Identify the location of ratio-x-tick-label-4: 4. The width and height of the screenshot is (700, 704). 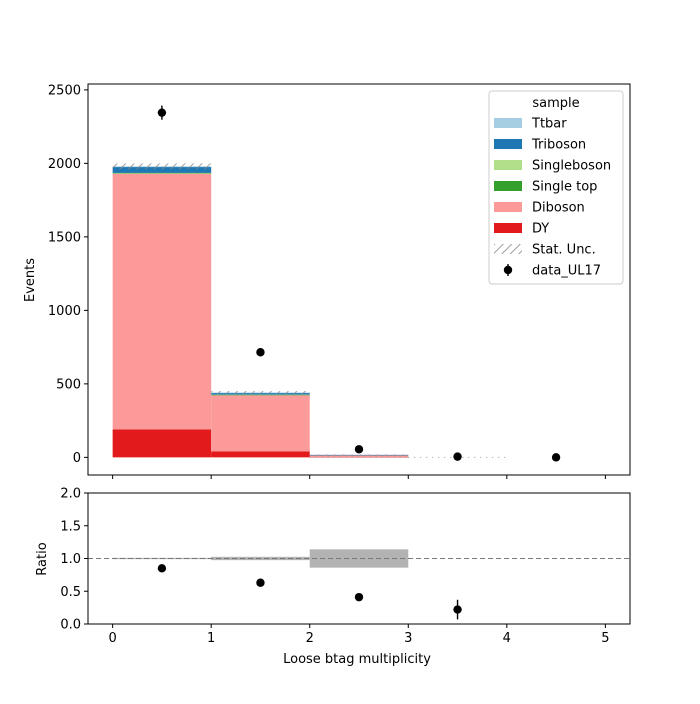
(507, 638).